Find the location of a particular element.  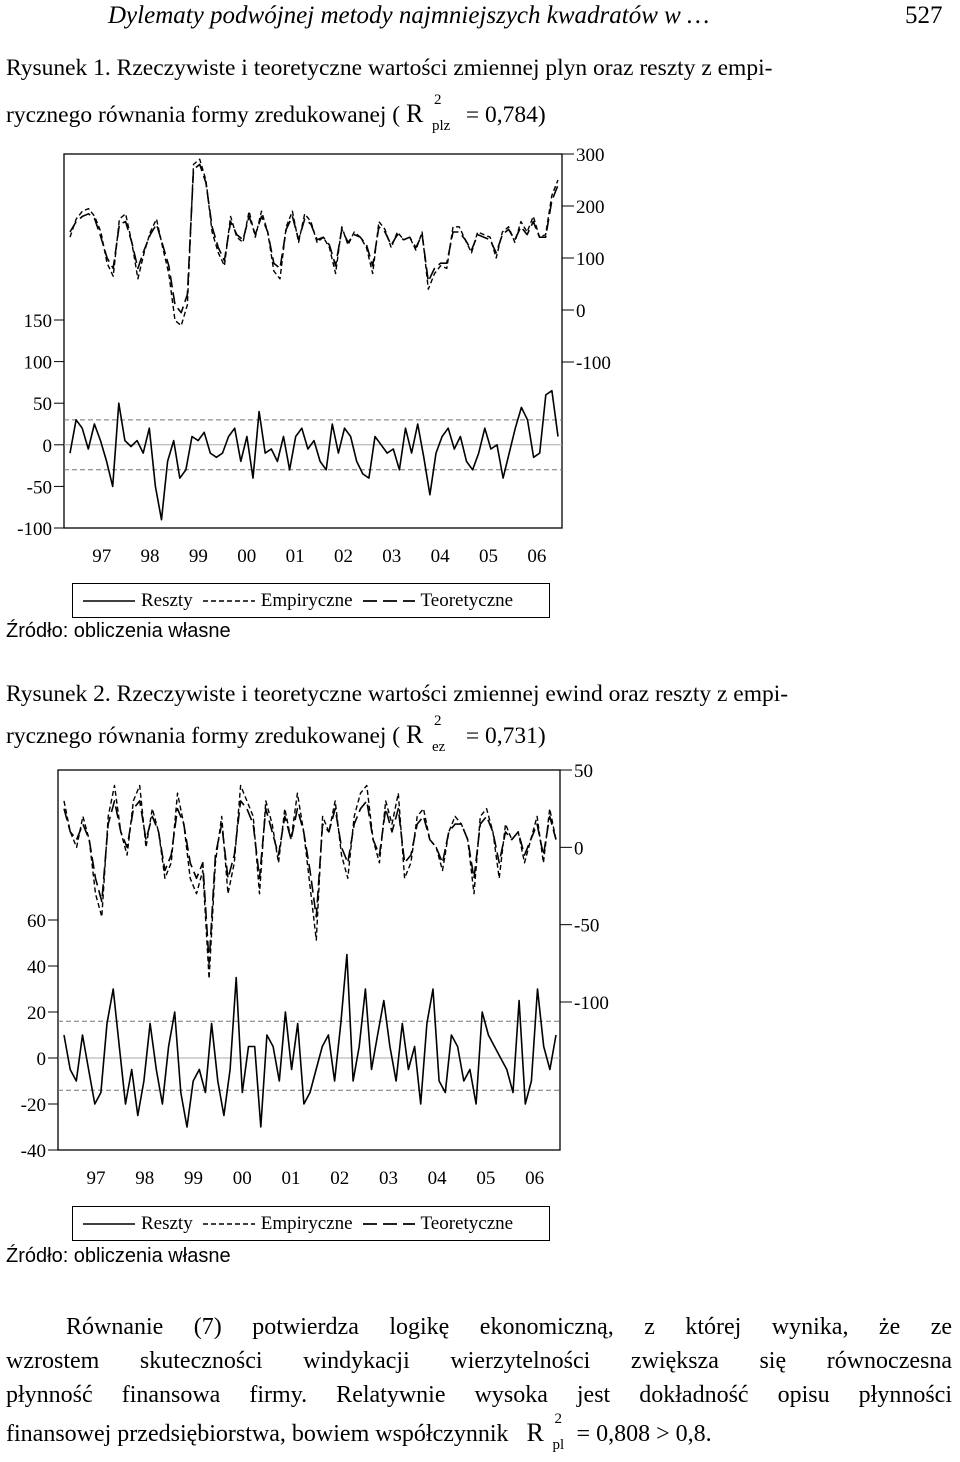

left-axis-tick-label: -40 is located at coordinates (33, 1151).